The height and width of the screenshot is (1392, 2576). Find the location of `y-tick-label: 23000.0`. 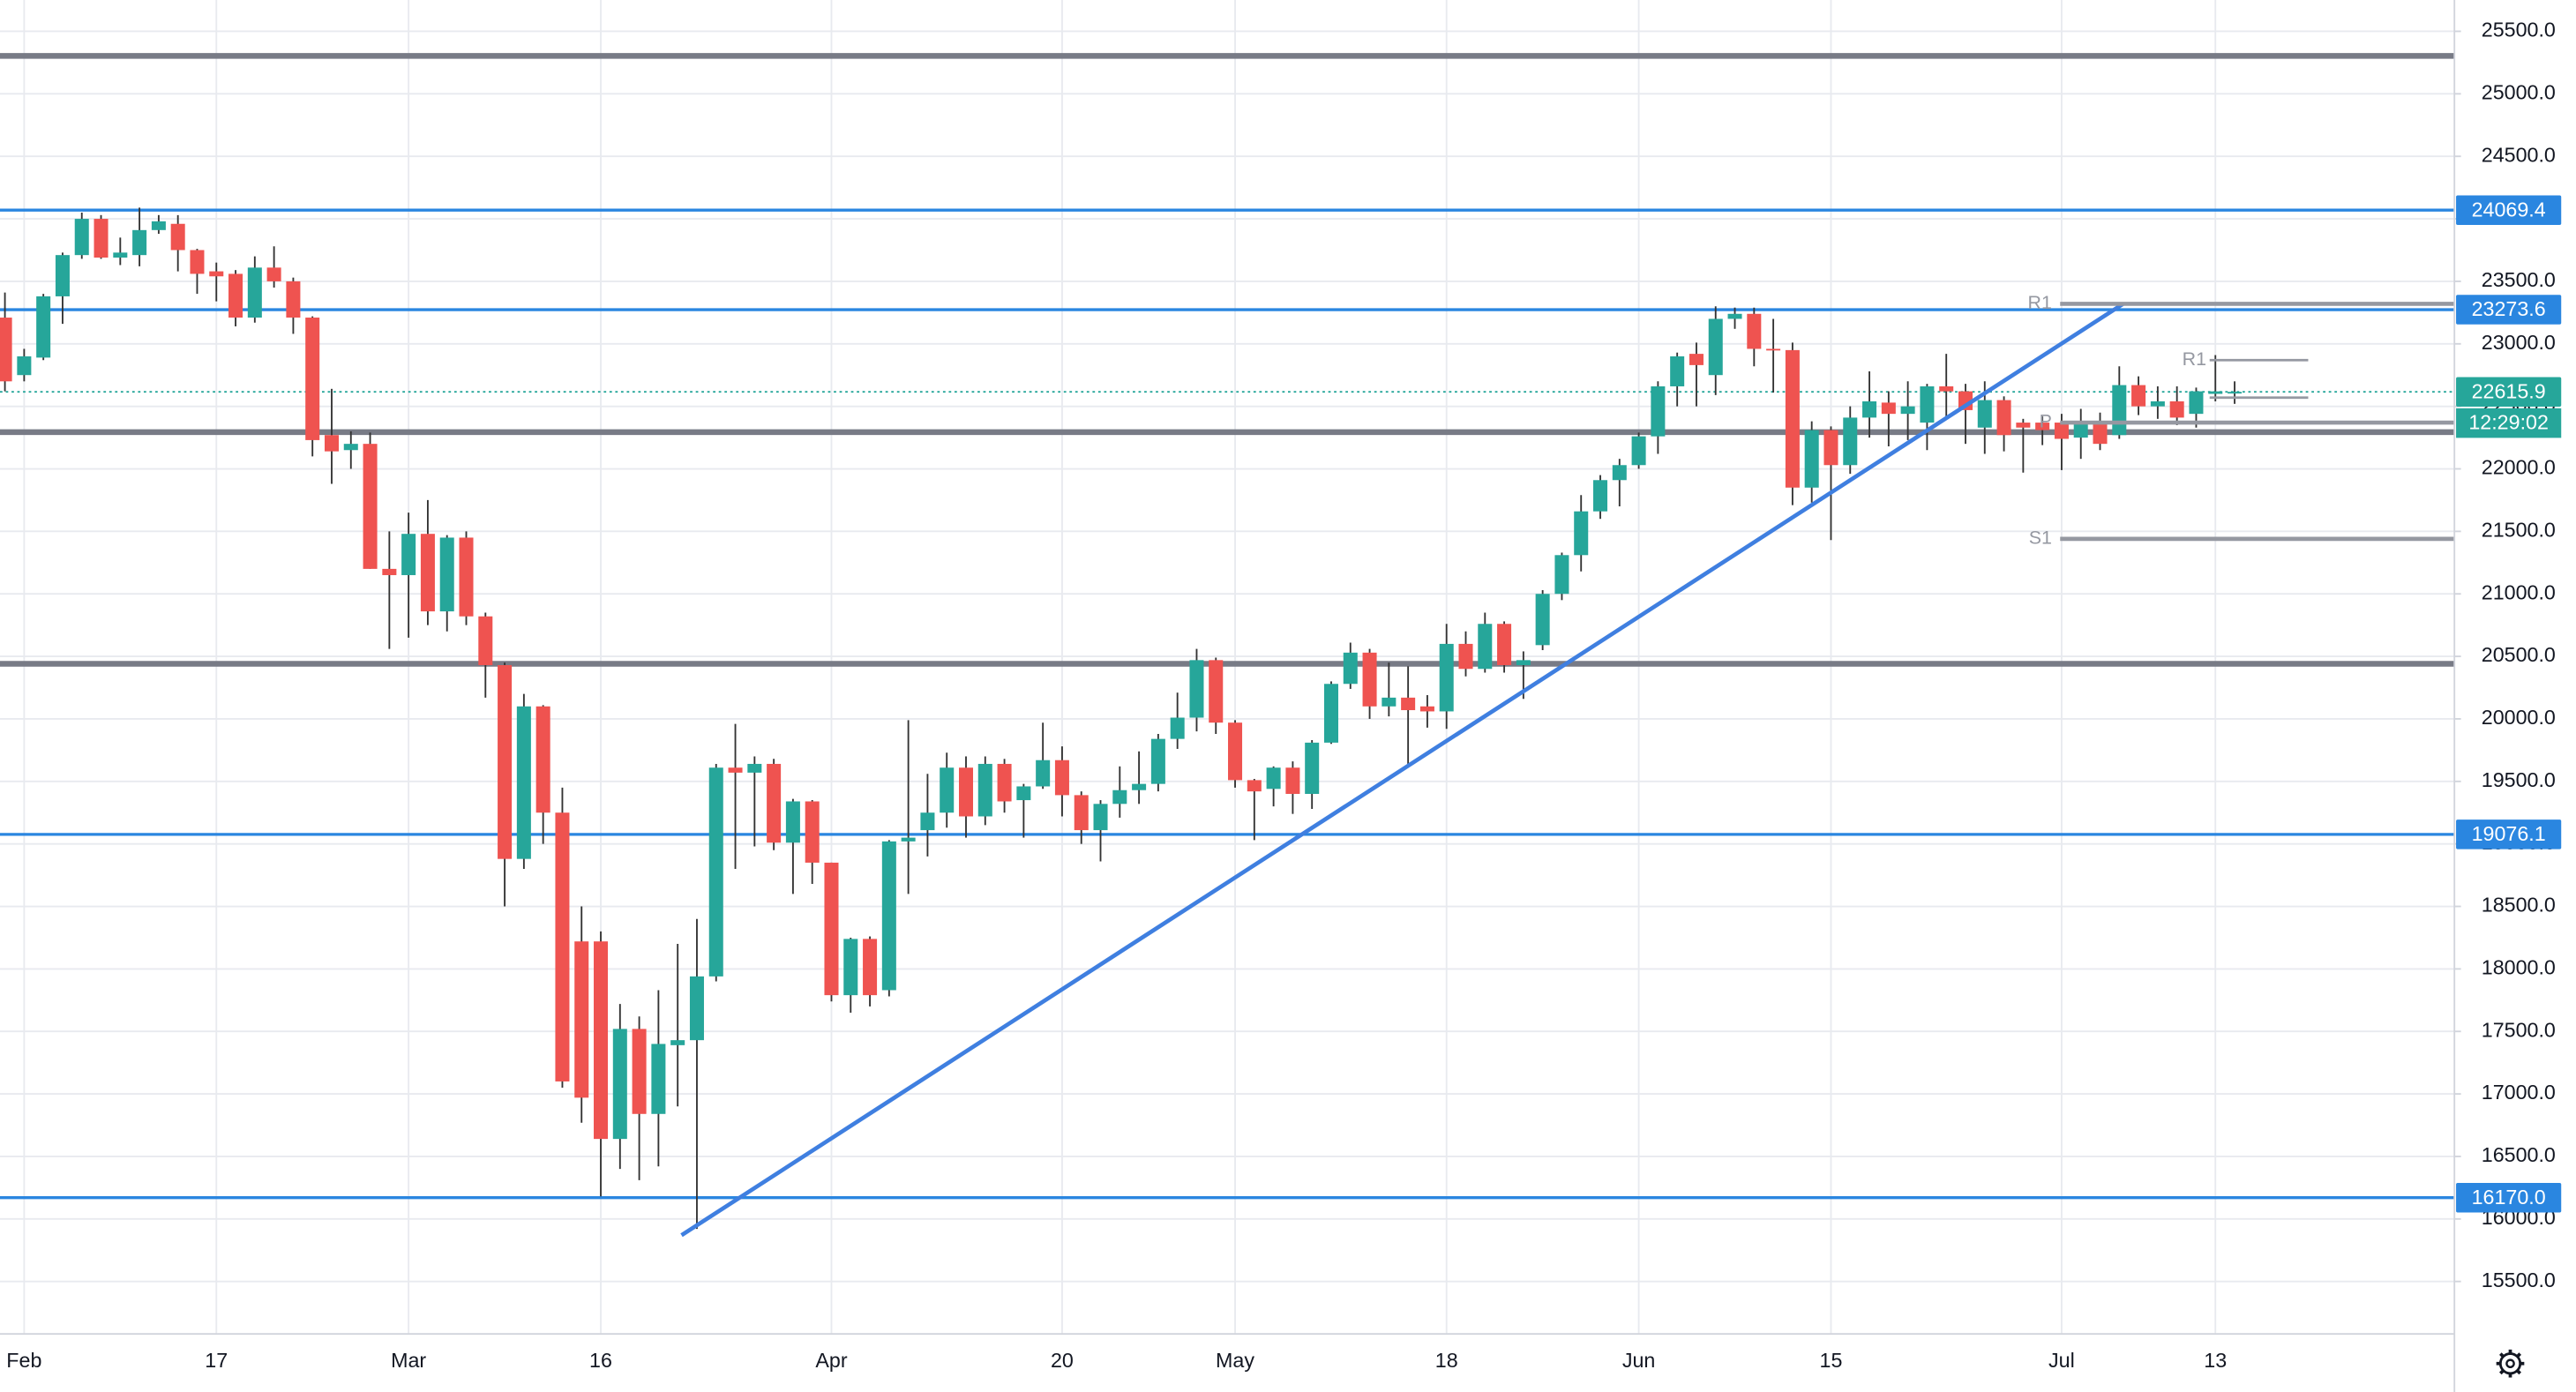

y-tick-label: 23000.0 is located at coordinates (2519, 342).